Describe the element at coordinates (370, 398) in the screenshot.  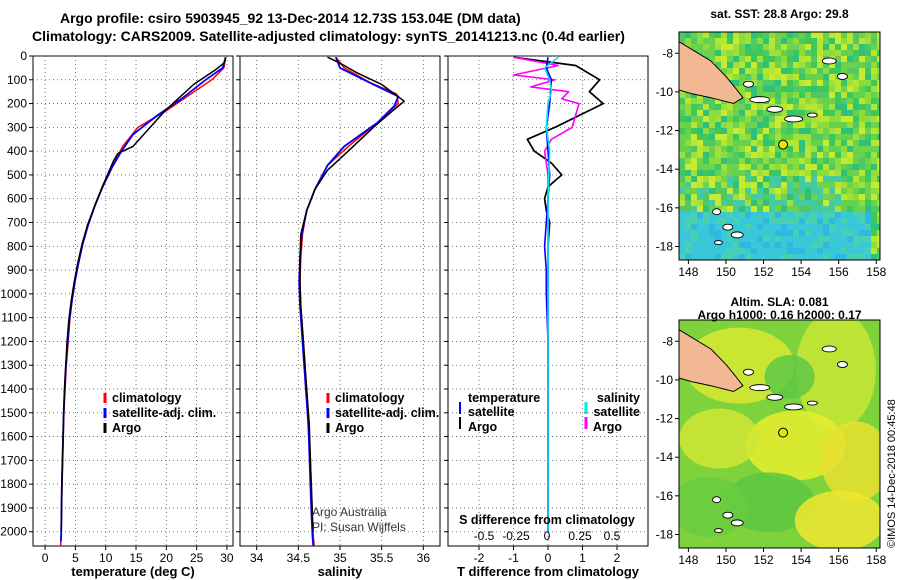
I see `legend-entry: climatology` at that location.